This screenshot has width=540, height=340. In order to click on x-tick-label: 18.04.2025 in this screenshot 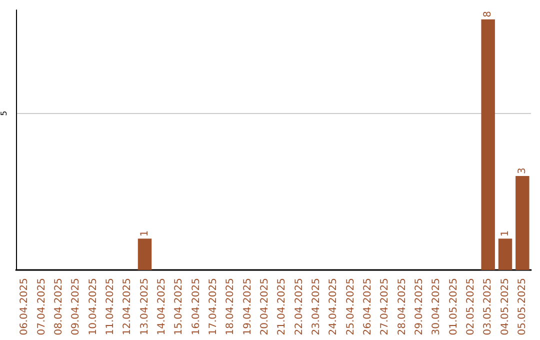, I will do `click(230, 307)`.